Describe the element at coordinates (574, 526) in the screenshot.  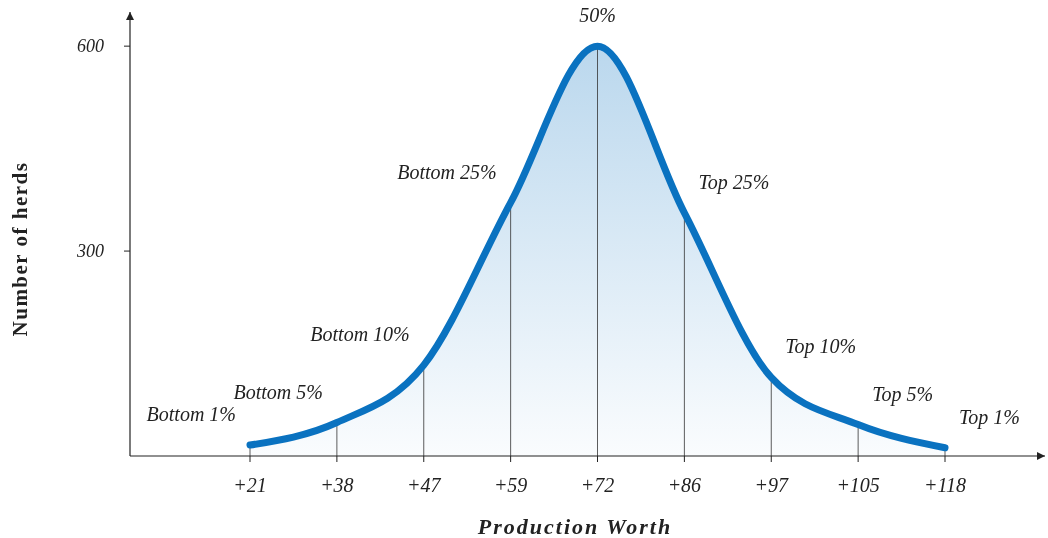
I see `x-axis-title: Production Worth` at that location.